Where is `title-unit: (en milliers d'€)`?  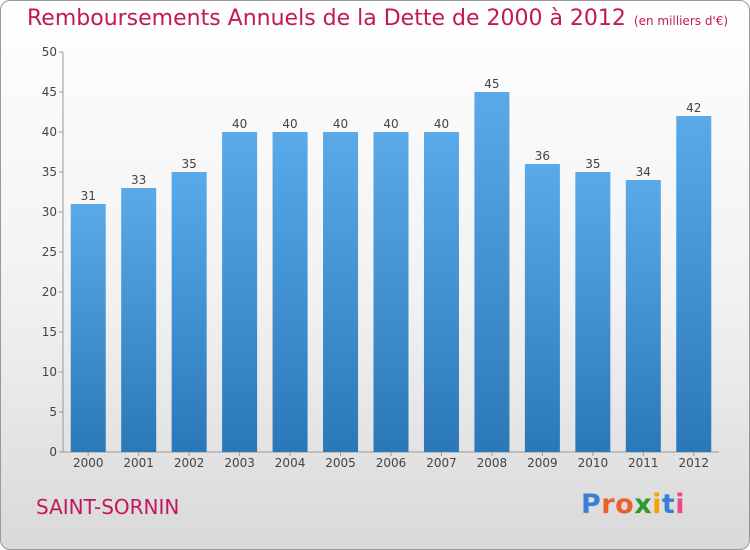
title-unit: (en milliers d'€) is located at coordinates (681, 21).